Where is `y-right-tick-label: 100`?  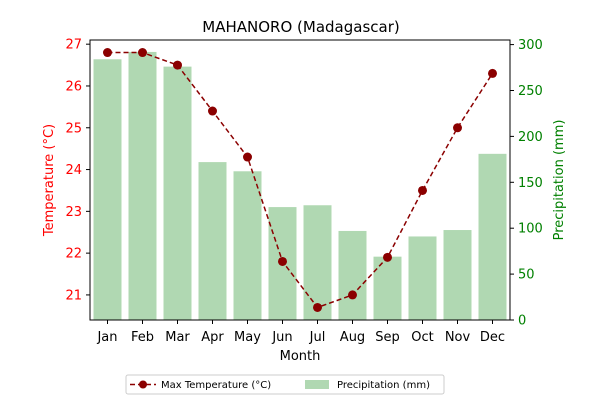 y-right-tick-label: 100 is located at coordinates (530, 229).